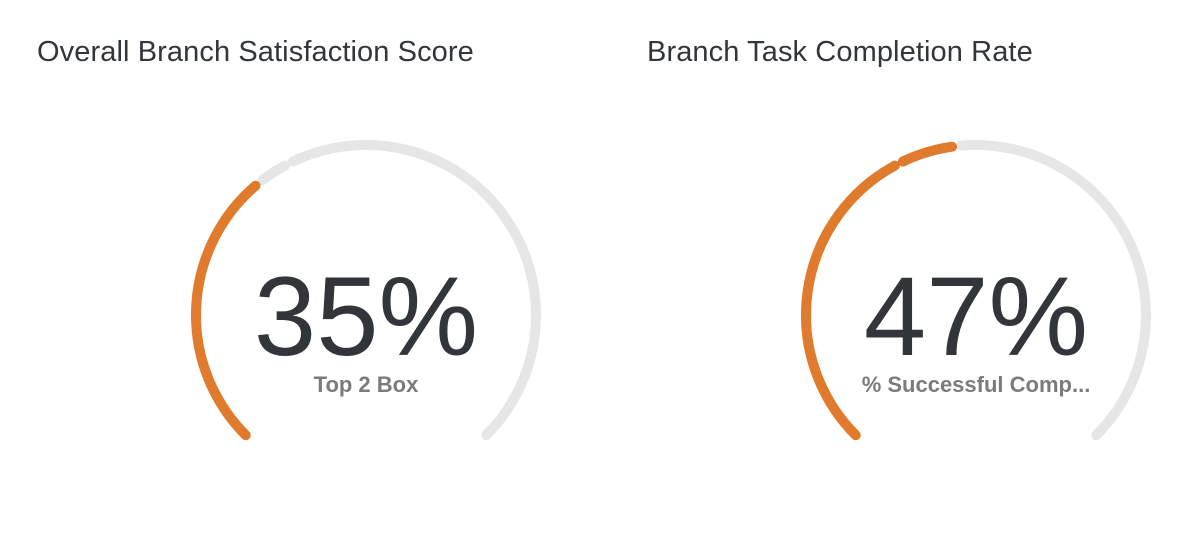 Image resolution: width=1200 pixels, height=556 pixels. What do you see at coordinates (927, 154) in the screenshot?
I see `gauge-value-arc-after-marker` at bounding box center [927, 154].